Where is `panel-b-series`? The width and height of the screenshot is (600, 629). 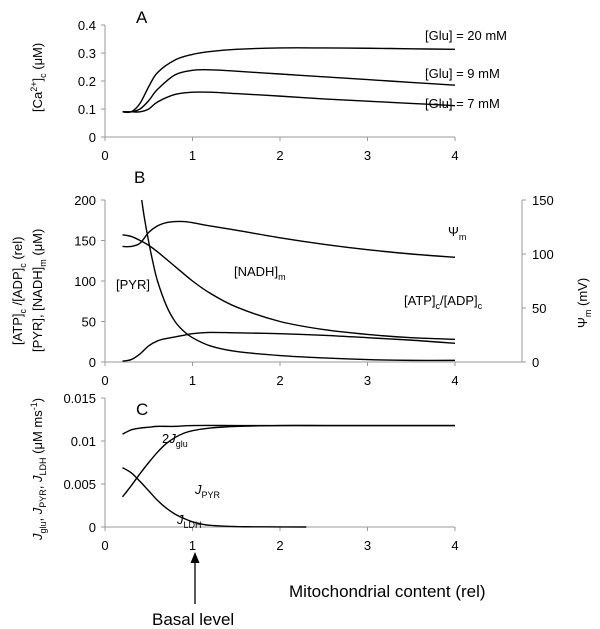 panel-b-series is located at coordinates (289, 280).